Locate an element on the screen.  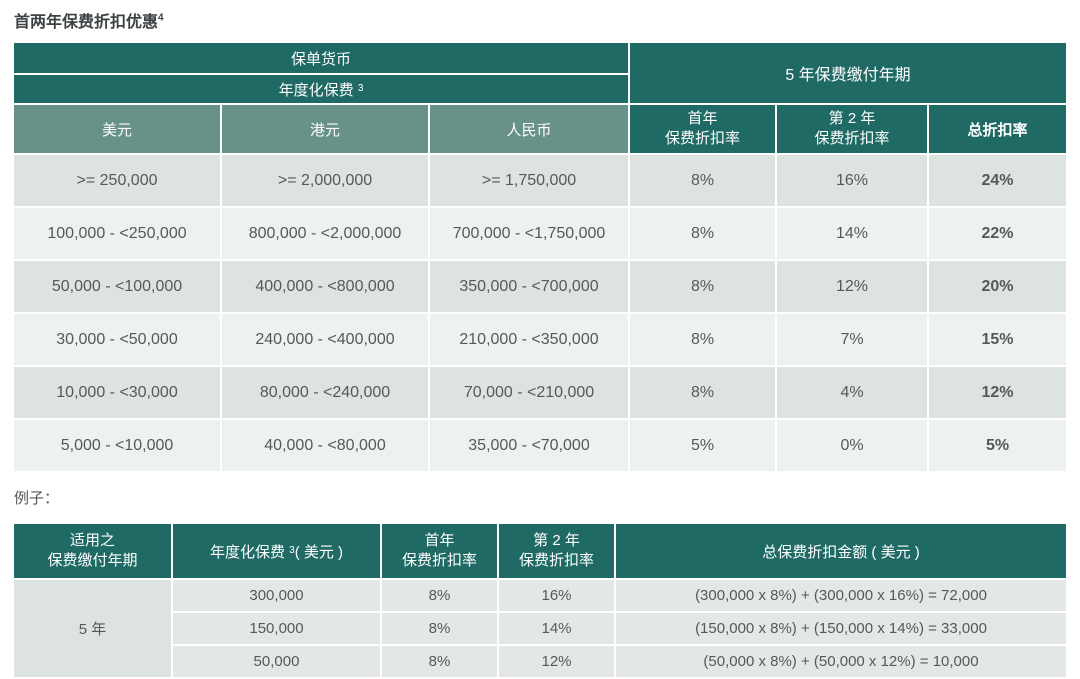
usd-range-cell: 30,000 - <50,000 is located at coordinates (117, 339).